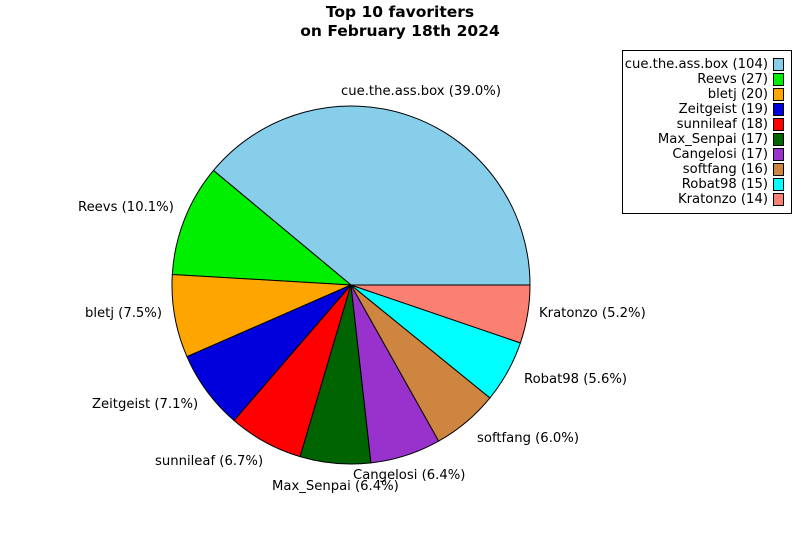  I want to click on legend-item: Max_Senpai (17), so click(707, 139).